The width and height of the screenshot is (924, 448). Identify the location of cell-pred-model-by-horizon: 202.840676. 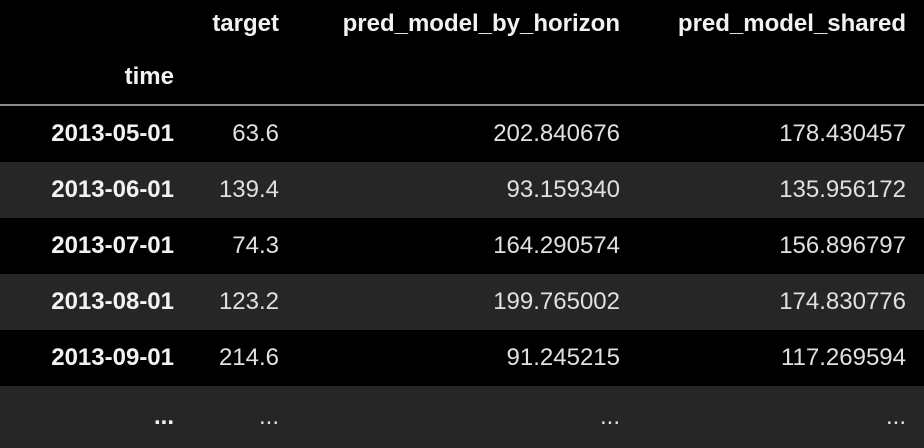
(556, 133).